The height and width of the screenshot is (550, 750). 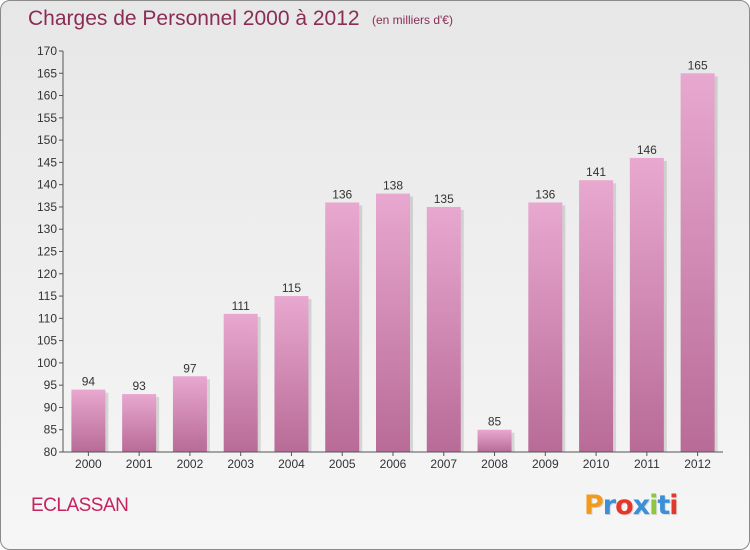 What do you see at coordinates (697, 263) in the screenshot?
I see `bar-2012` at bounding box center [697, 263].